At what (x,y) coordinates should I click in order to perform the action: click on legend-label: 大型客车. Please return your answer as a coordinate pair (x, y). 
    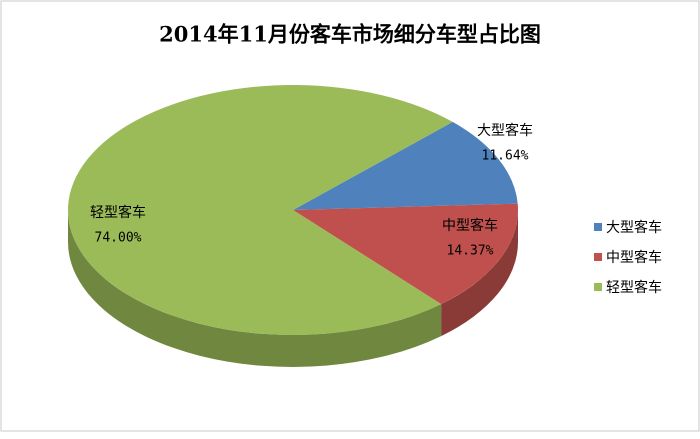
    Looking at the image, I should click on (634, 227).